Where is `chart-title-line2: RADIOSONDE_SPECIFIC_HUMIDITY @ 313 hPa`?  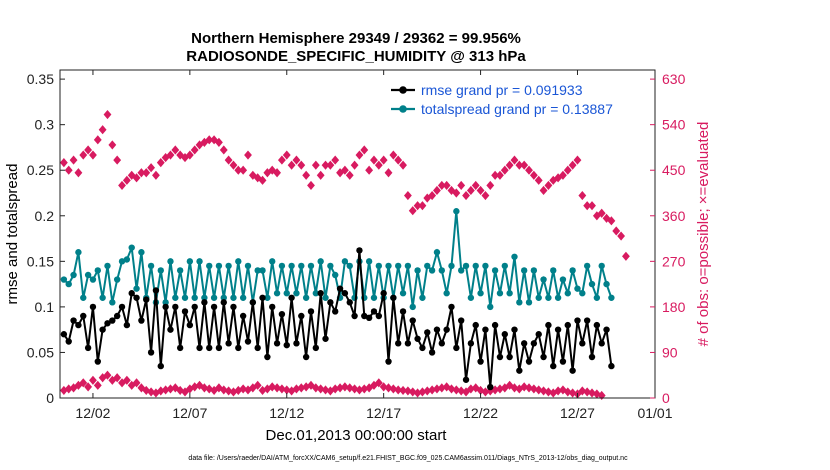
chart-title-line2: RADIOSONDE_SPECIFIC_HUMIDITY @ 313 hPa is located at coordinates (356, 56).